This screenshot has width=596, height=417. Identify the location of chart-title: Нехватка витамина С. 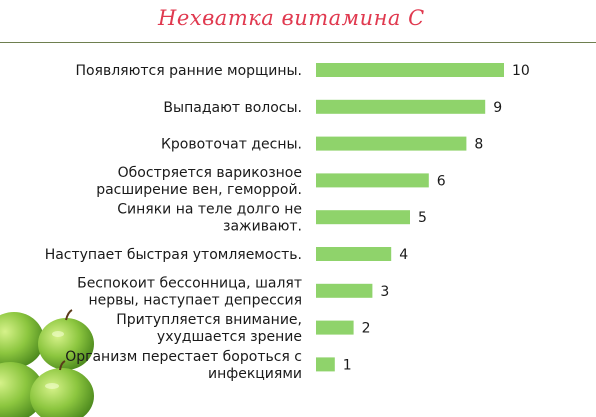
(291, 18).